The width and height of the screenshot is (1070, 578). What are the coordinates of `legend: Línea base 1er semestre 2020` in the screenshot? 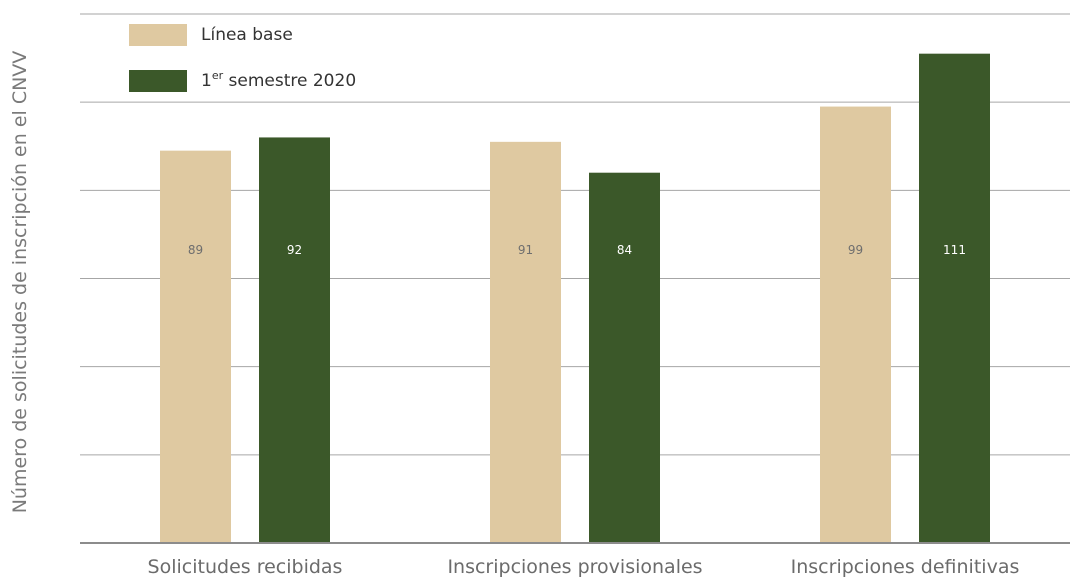 It's located at (242, 58).